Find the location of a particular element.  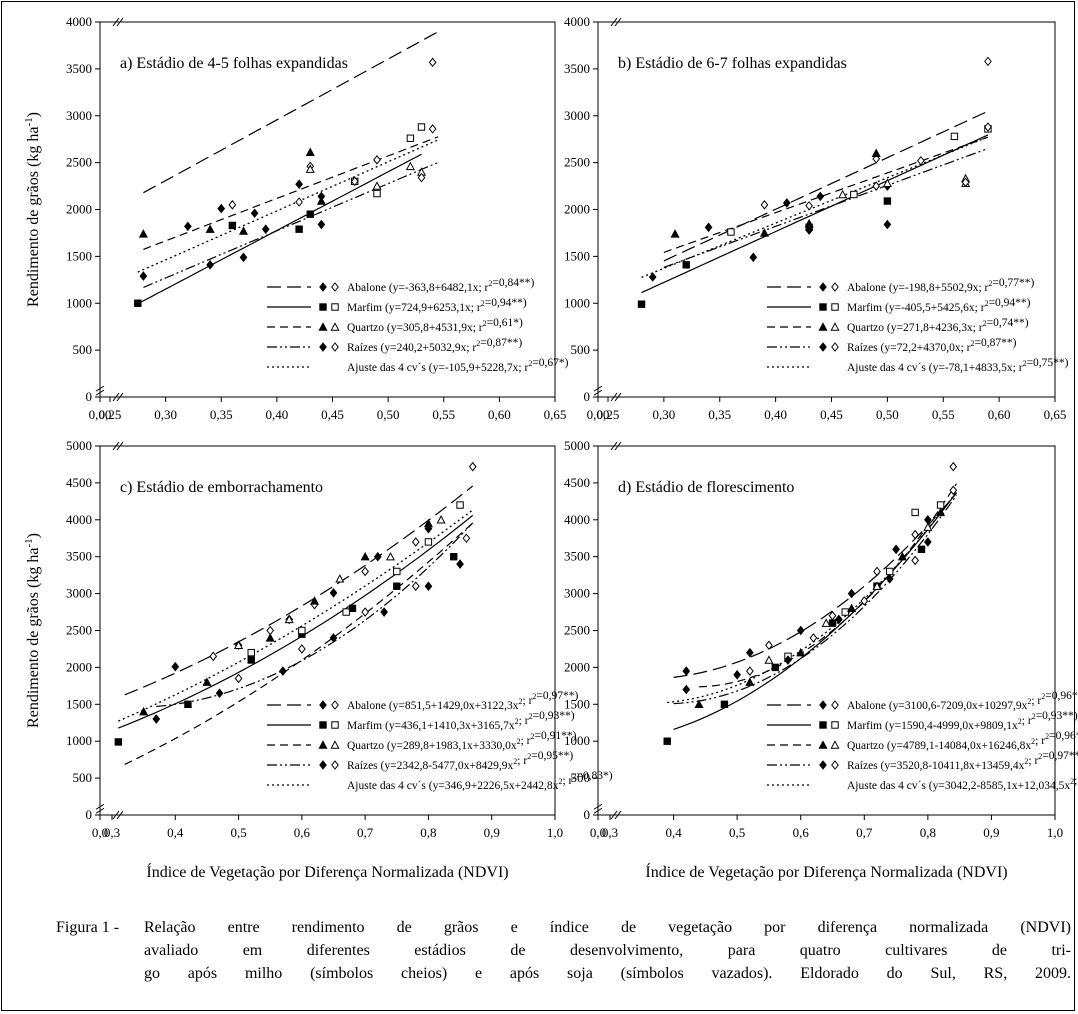

x-tick-label: 0,9 is located at coordinates (492, 832).